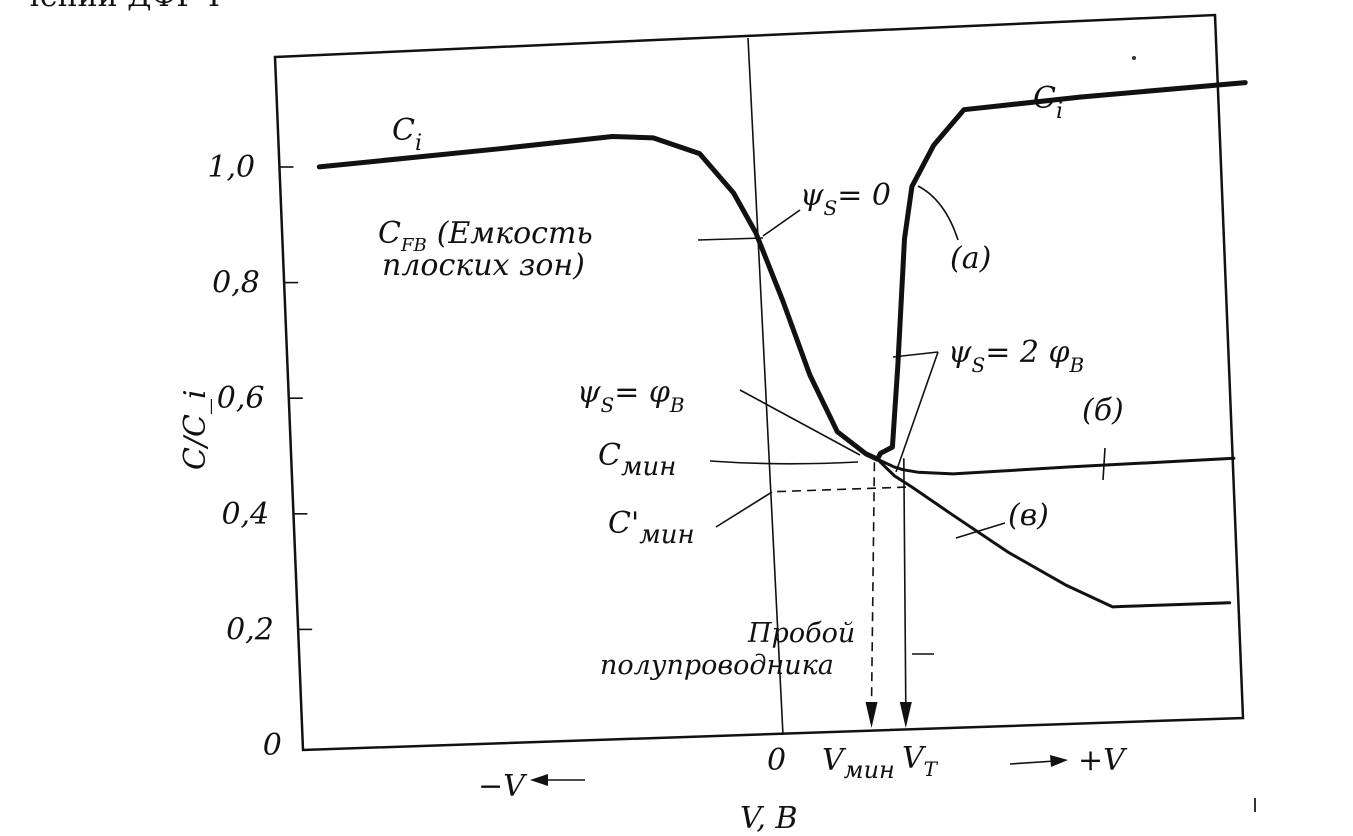 The height and width of the screenshot is (836, 1353). Describe the element at coordinates (407, 134) in the screenshot. I see `ci-left-label: Ci` at that location.